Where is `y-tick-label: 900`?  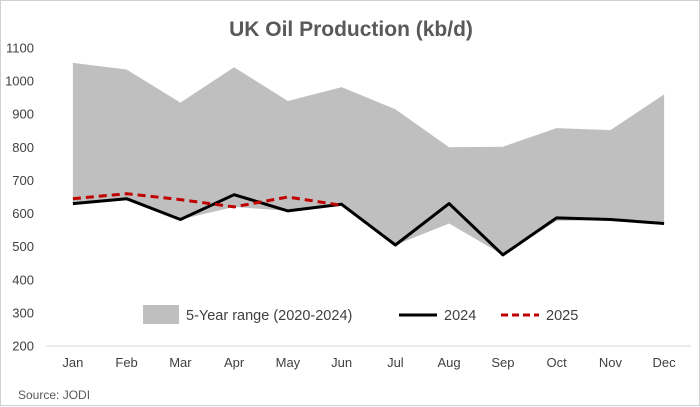
y-tick-label: 900 is located at coordinates (23, 114).